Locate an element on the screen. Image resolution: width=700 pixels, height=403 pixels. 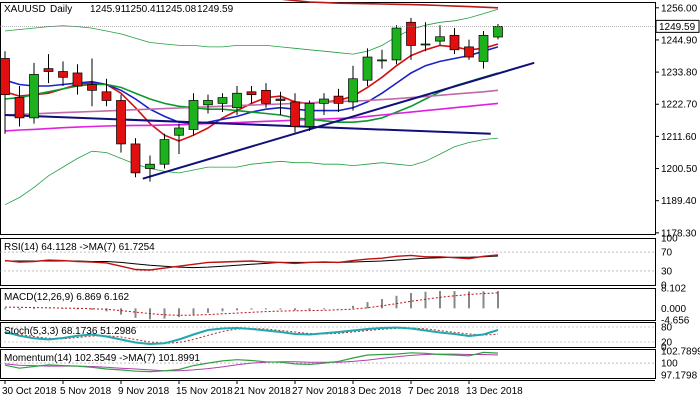
rsi-tick-label: 70 is located at coordinates (667, 253).